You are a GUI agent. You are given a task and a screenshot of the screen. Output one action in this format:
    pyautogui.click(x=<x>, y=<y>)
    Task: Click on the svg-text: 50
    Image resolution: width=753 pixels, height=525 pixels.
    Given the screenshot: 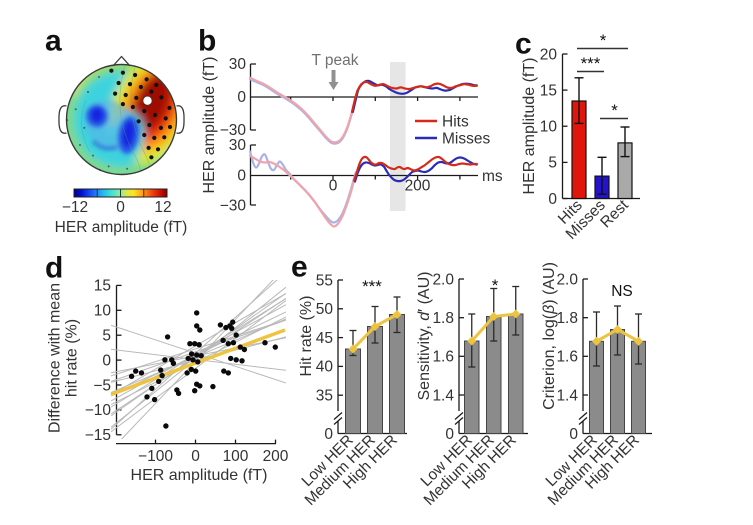 What is the action you would take?
    pyautogui.click(x=325, y=309)
    